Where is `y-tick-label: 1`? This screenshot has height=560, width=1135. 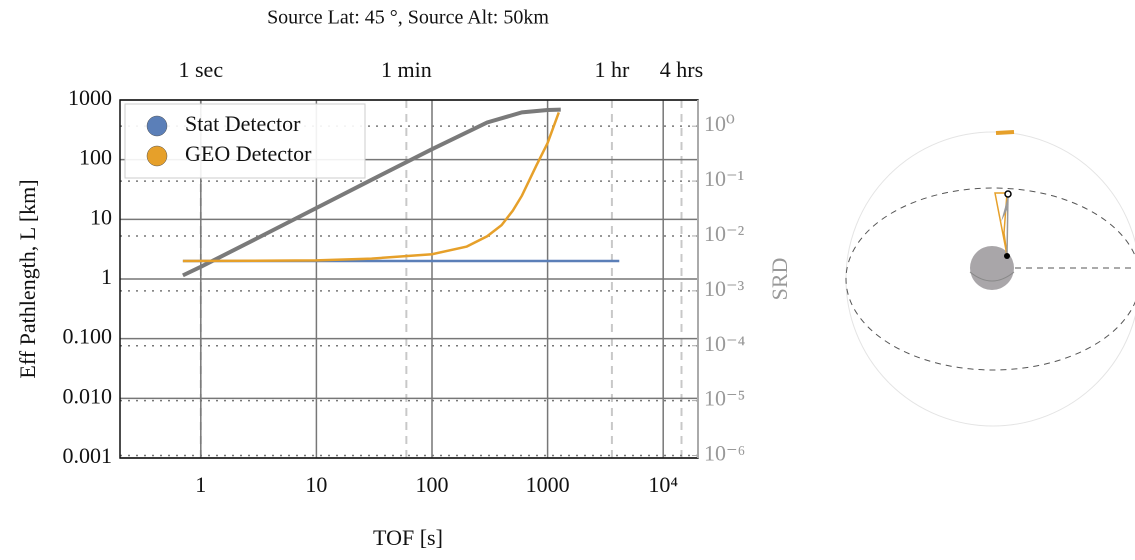 y-tick-label: 1 is located at coordinates (106, 276).